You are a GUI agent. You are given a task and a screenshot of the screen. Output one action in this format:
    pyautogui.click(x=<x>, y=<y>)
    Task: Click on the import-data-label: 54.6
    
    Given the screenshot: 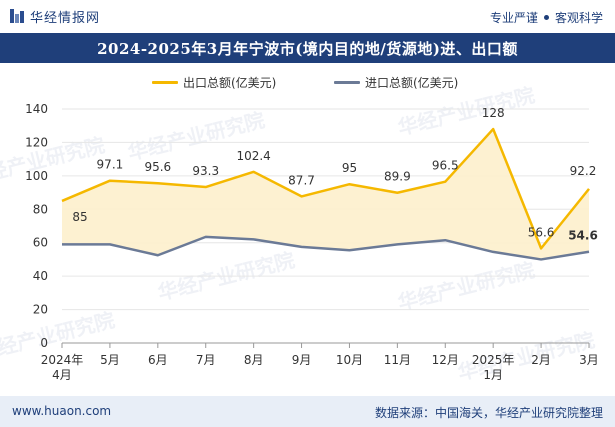 What is the action you would take?
    pyautogui.click(x=583, y=236)
    